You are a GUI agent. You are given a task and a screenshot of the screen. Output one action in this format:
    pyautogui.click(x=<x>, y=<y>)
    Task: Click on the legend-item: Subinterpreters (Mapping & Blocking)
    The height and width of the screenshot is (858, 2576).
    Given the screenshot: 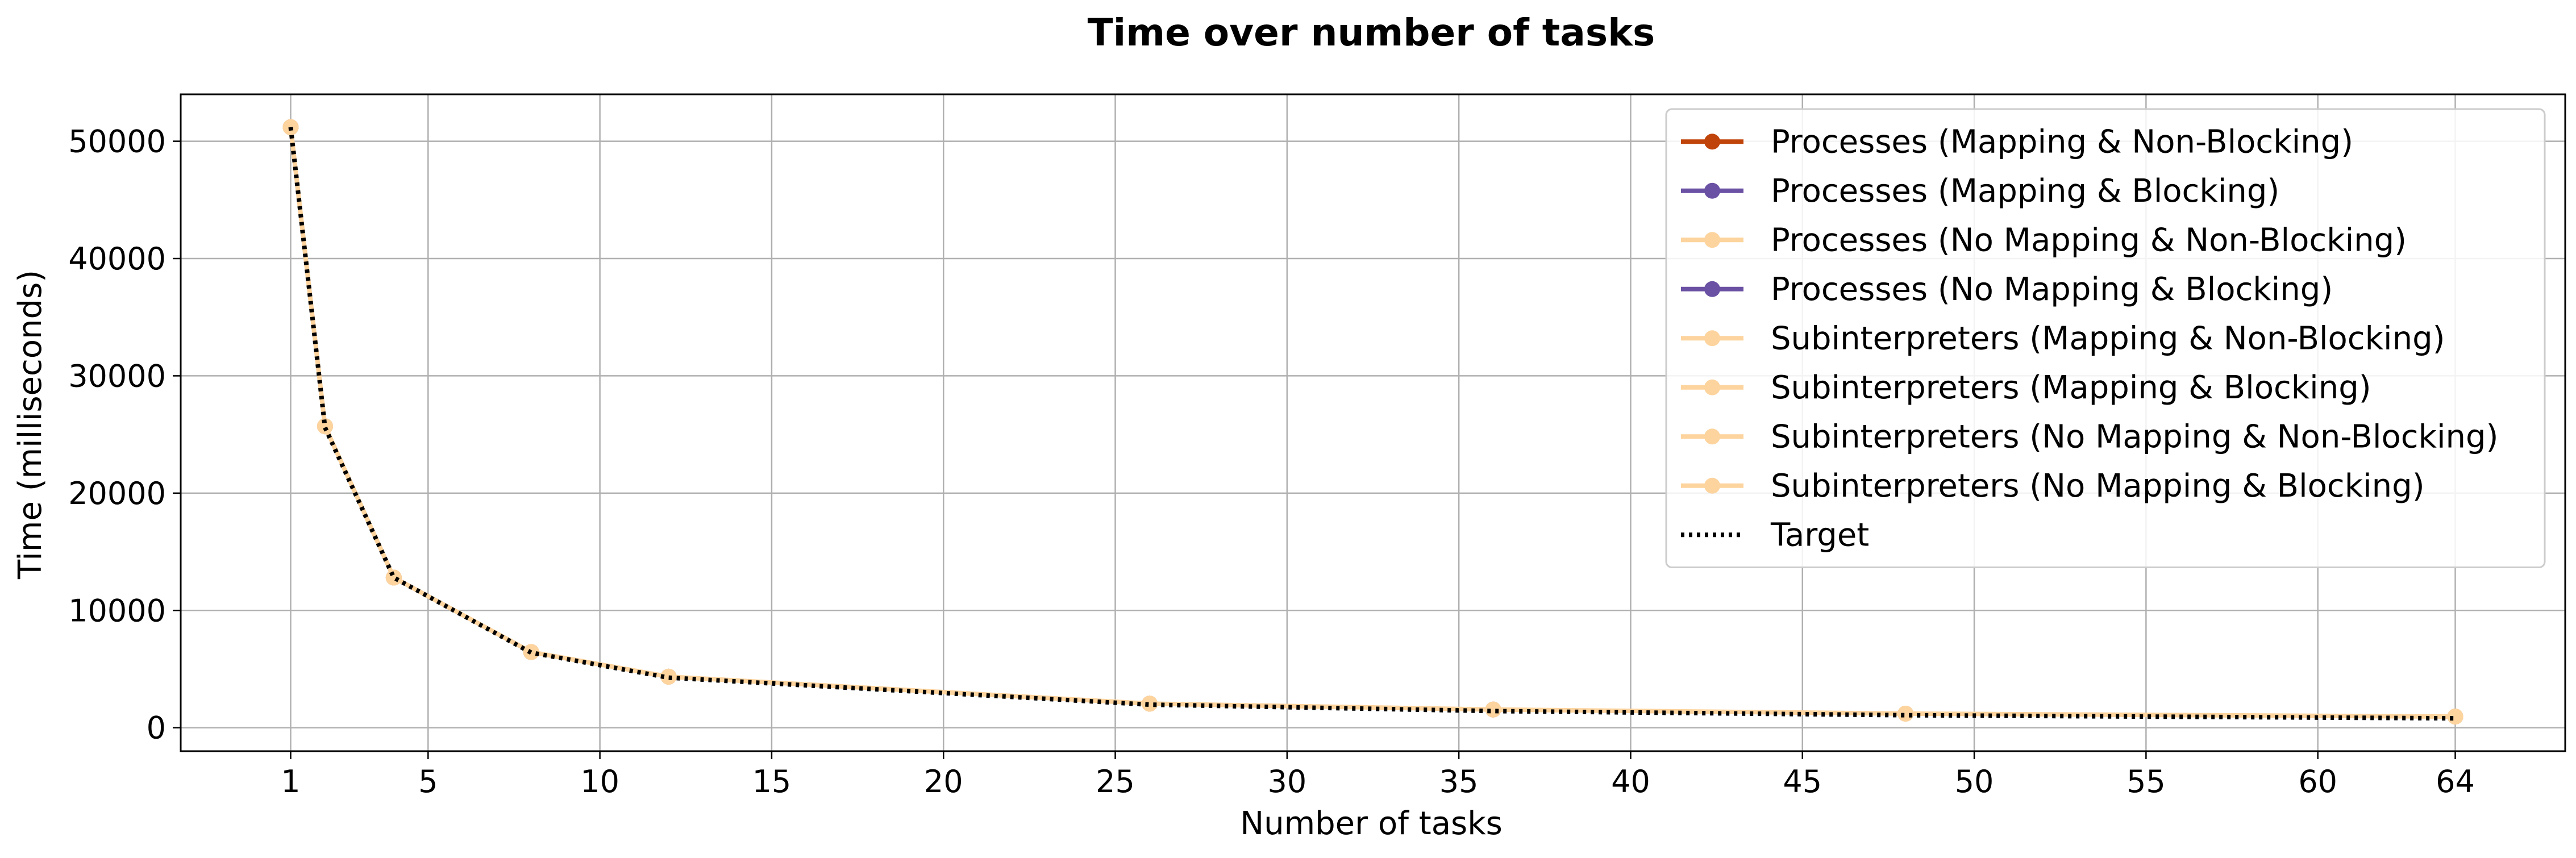 What is the action you would take?
    pyautogui.click(x=2026, y=387)
    